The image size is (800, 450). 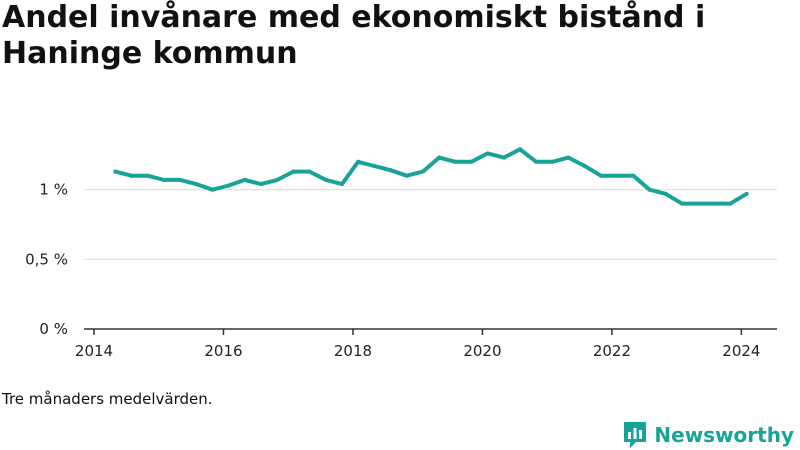 I want to click on x-tick-label: 2016, so click(x=223, y=351).